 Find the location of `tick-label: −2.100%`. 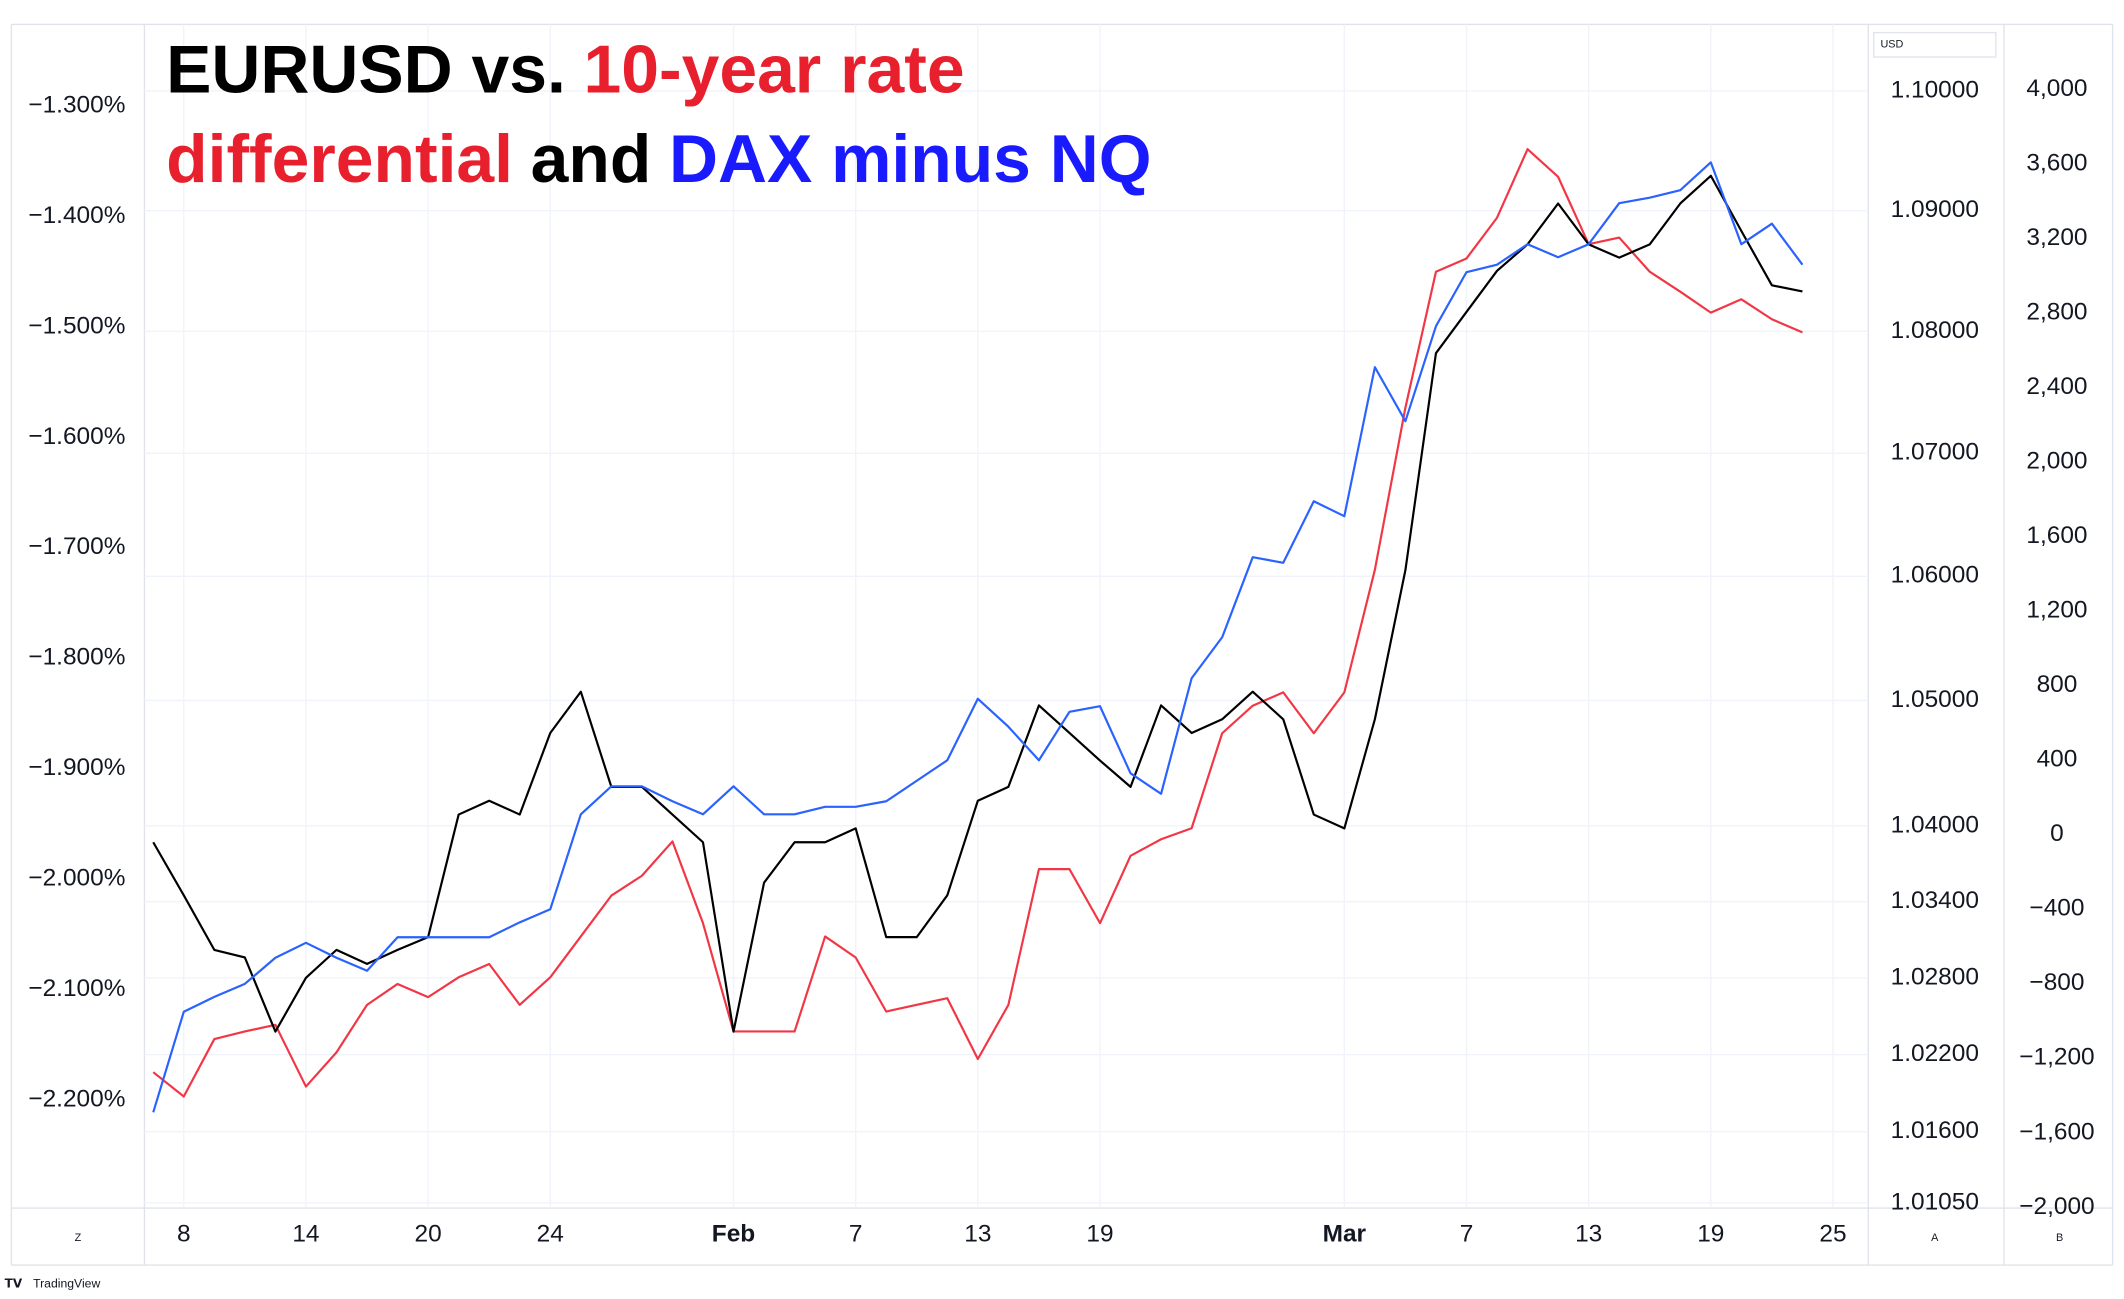

tick-label: −2.100% is located at coordinates (76, 988).